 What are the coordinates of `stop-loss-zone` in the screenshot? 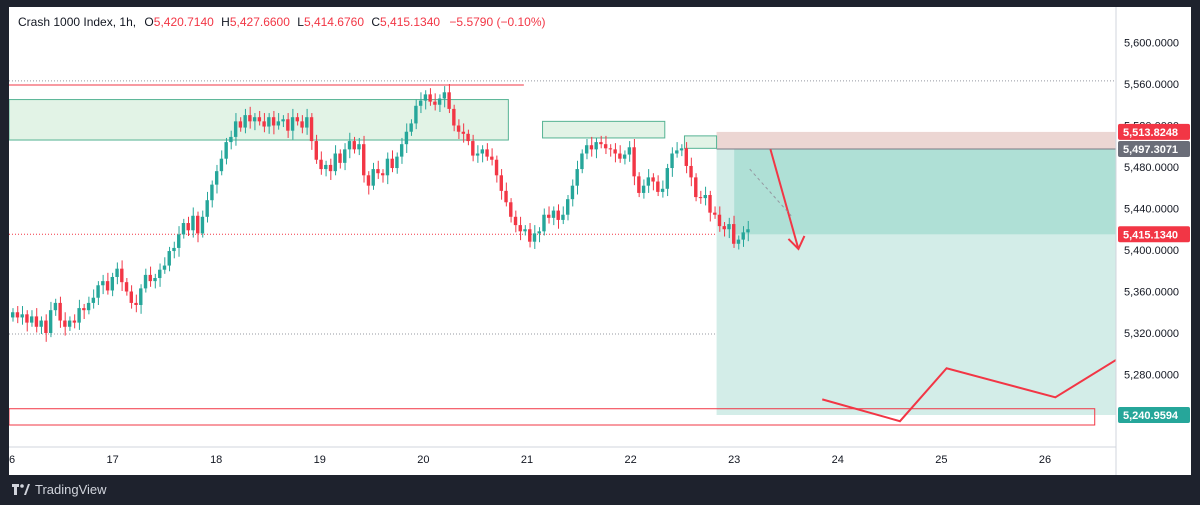 It's located at (917, 140).